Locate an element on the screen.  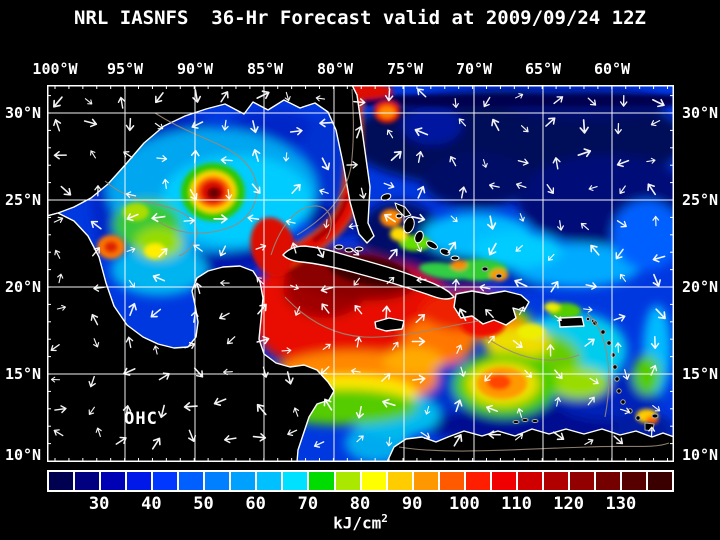
land-bahamas is located at coordinates (420, 227).